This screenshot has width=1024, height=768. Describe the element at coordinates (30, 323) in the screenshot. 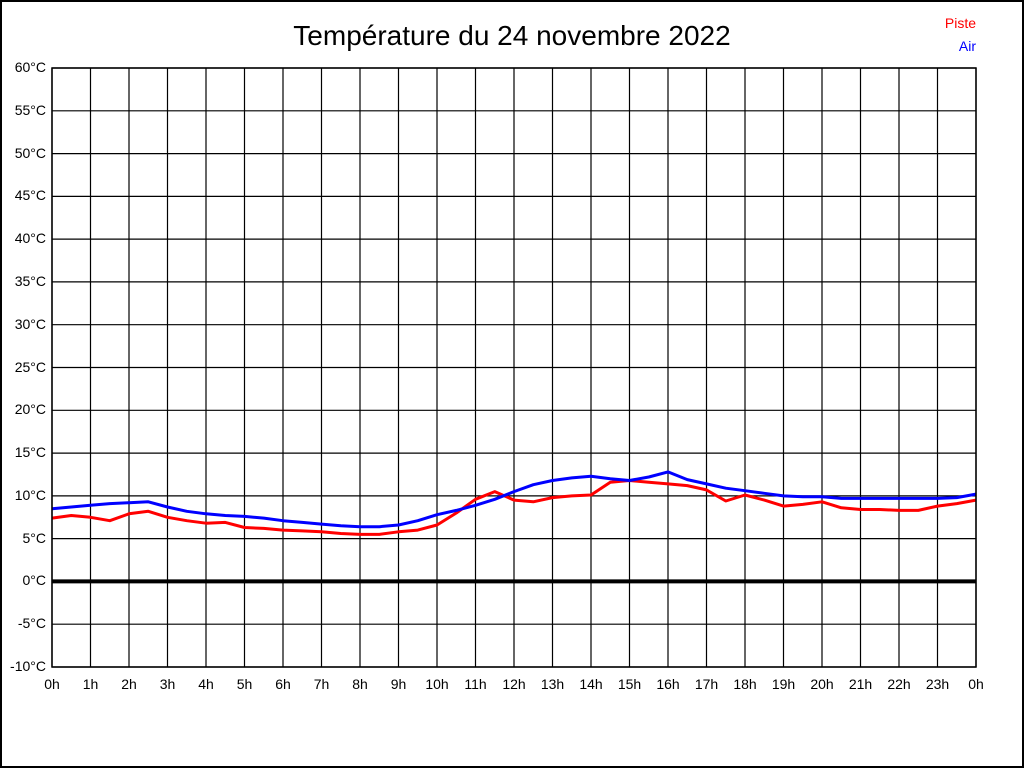

I see `y-tick-label: 30°C` at that location.